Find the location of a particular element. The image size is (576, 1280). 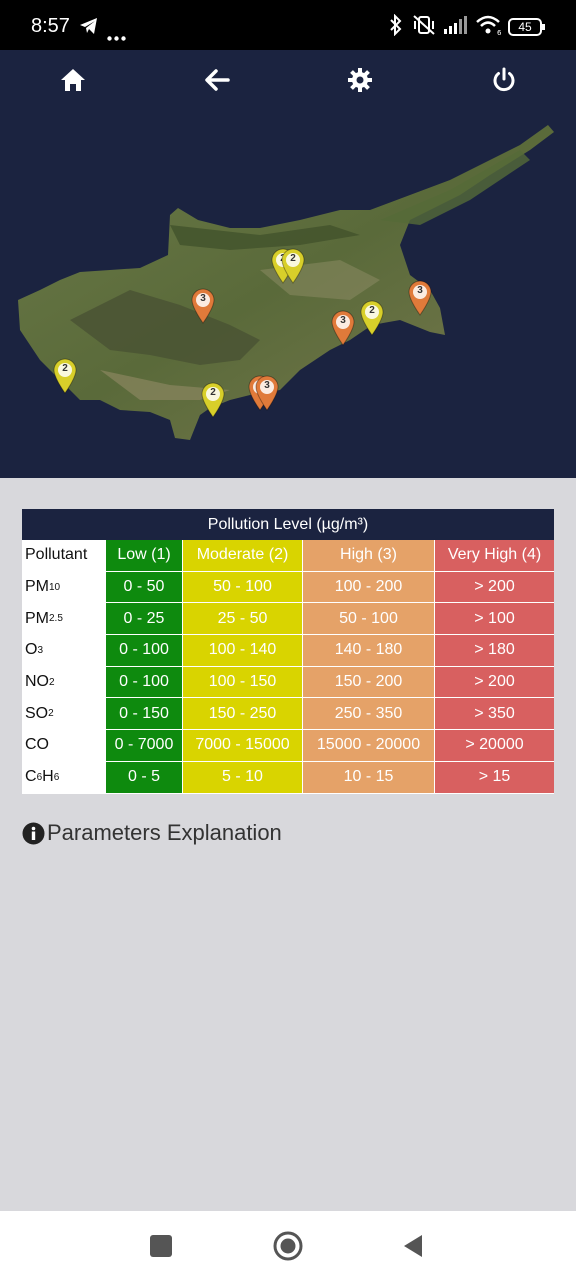

back-triangle-icon is located at coordinates (413, 1246).